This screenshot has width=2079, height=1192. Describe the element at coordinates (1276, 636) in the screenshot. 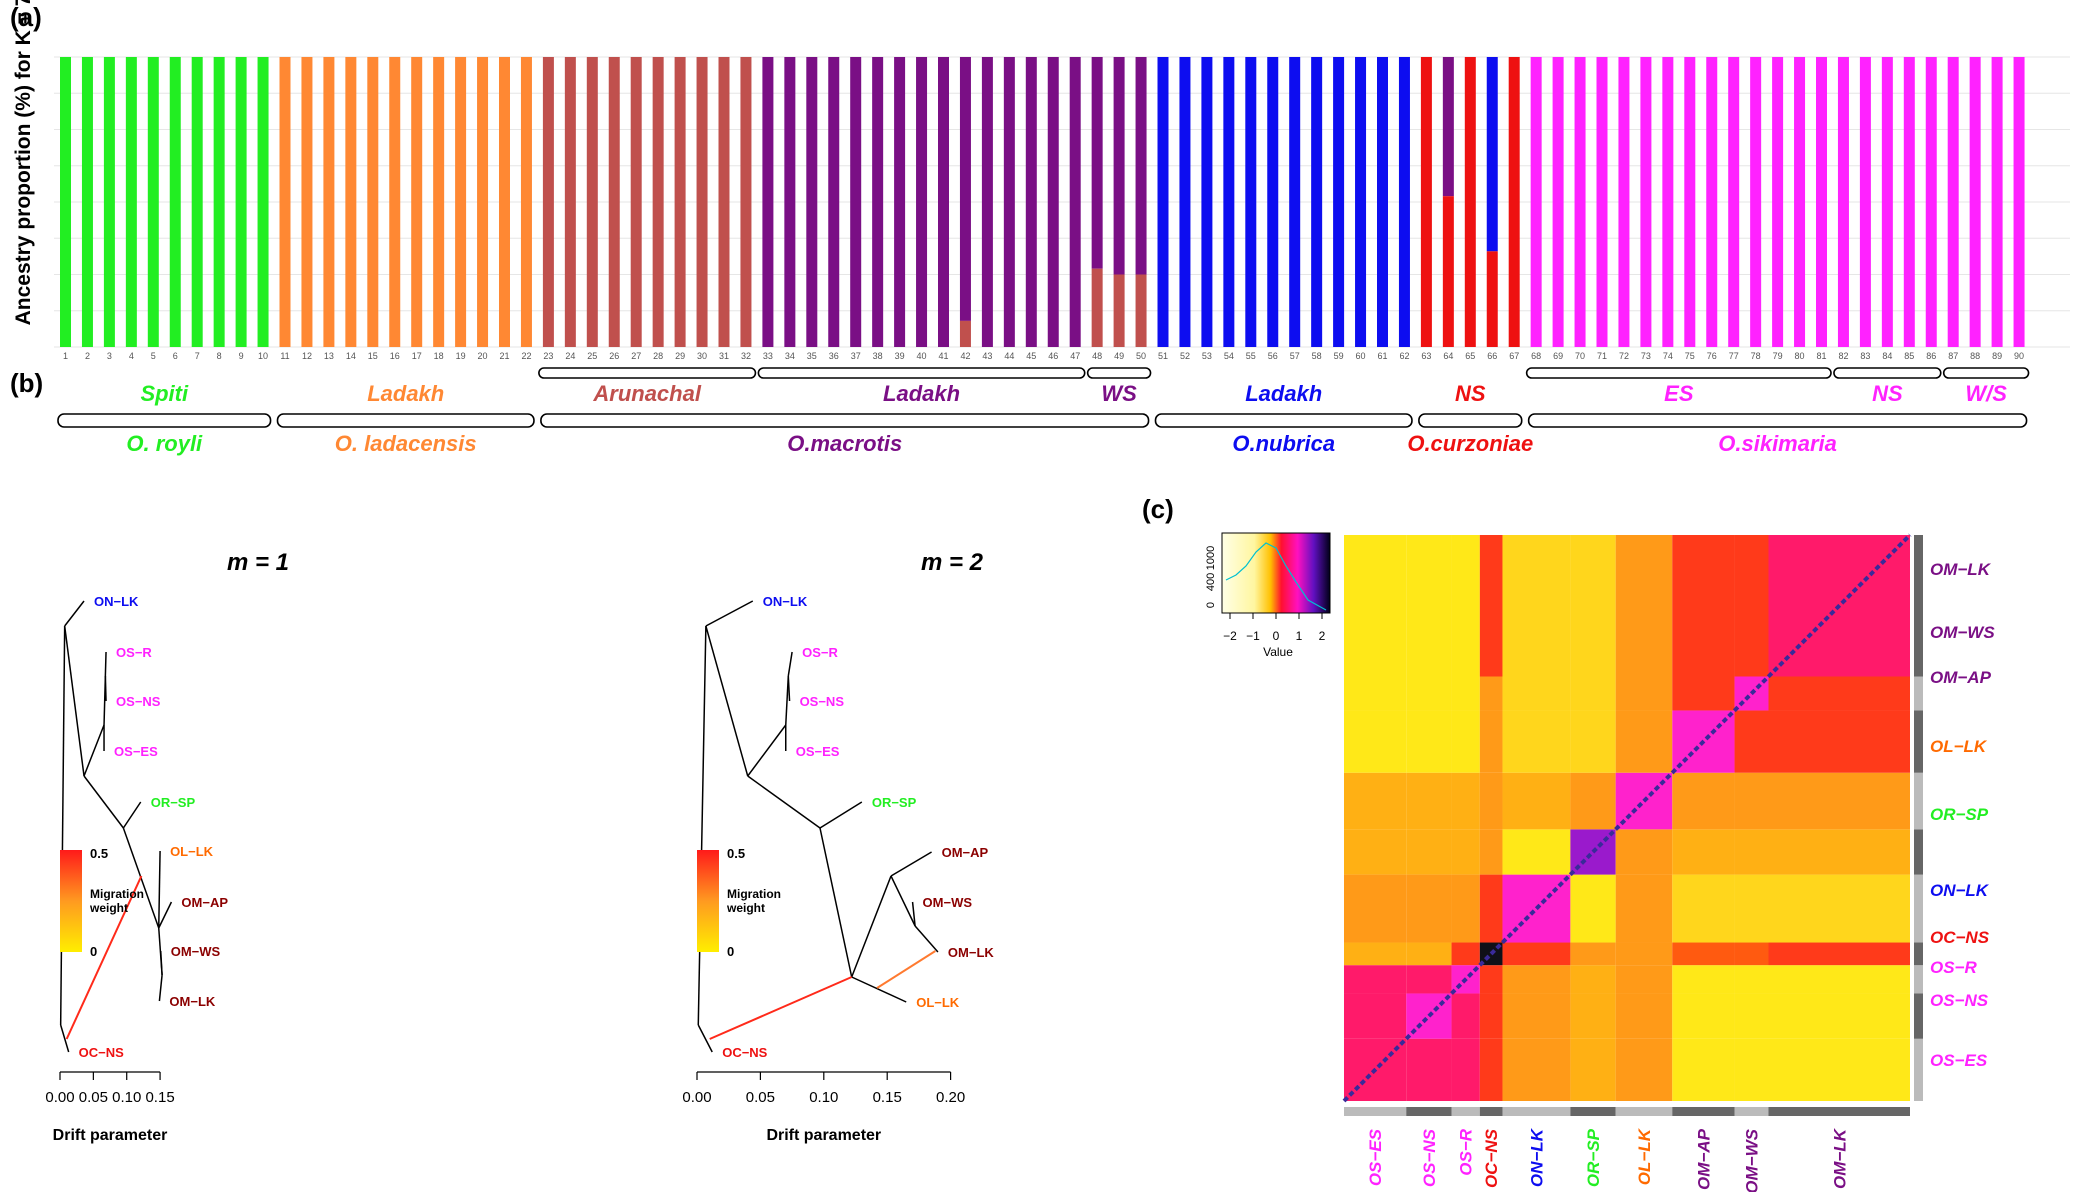

I see `colorkey-tick-label: 0` at that location.